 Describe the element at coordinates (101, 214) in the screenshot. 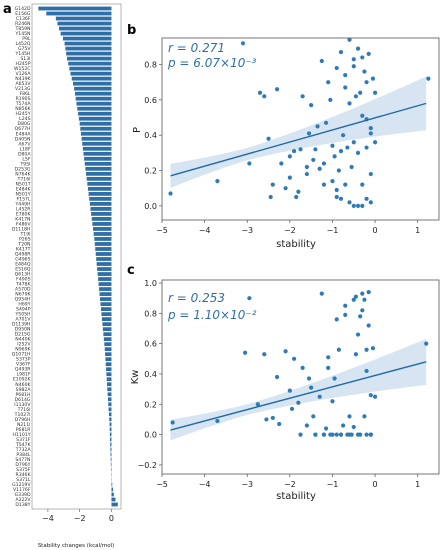

I see `bar-E780K` at that location.